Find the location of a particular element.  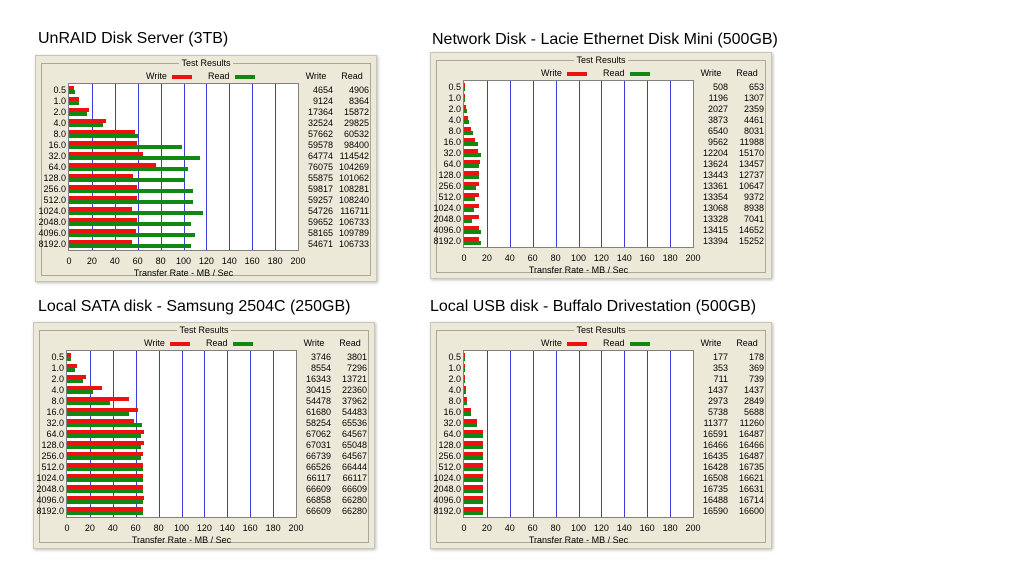

table-value-read: 65536 is located at coordinates (354, 422).